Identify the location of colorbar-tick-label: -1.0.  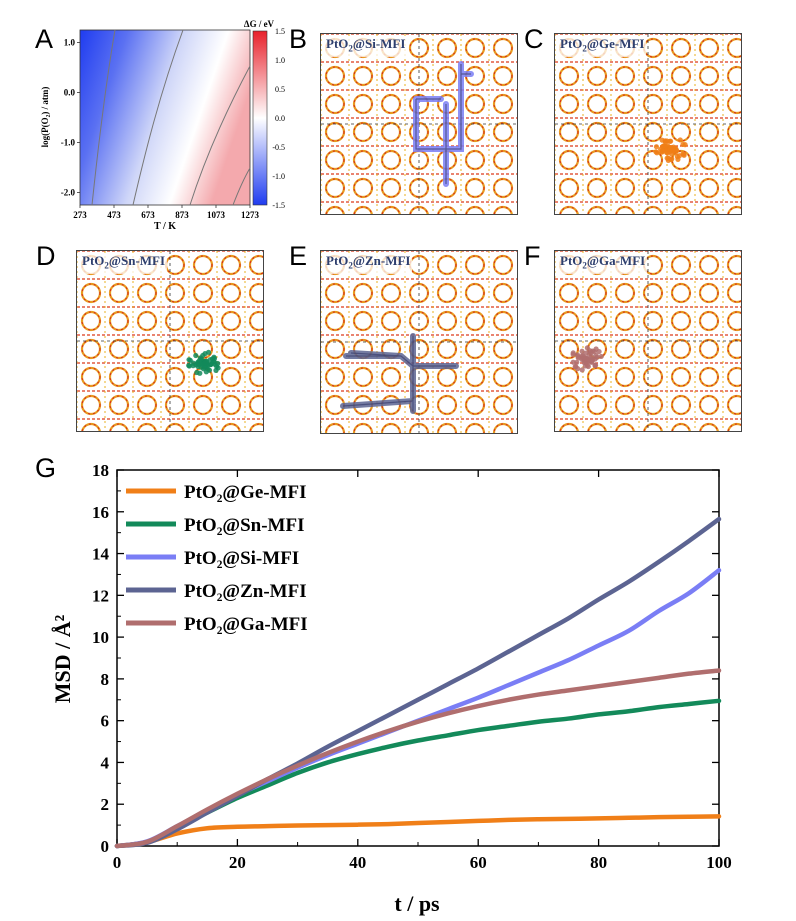
(278, 176).